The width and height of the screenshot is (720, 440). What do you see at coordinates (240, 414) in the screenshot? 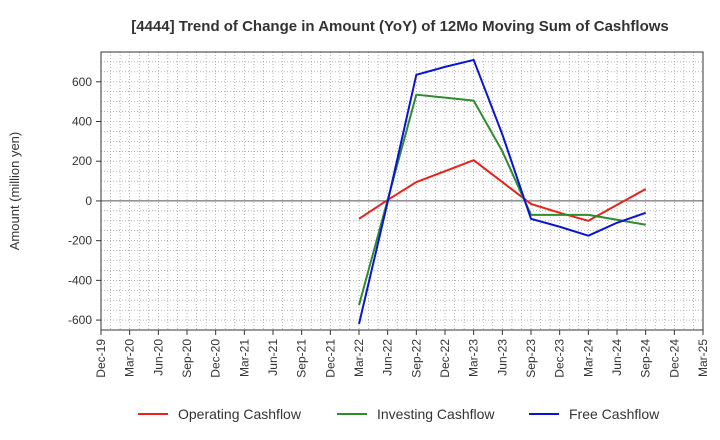
I see `operating-cashflow-legend-label: Operating Cashflow` at bounding box center [240, 414].